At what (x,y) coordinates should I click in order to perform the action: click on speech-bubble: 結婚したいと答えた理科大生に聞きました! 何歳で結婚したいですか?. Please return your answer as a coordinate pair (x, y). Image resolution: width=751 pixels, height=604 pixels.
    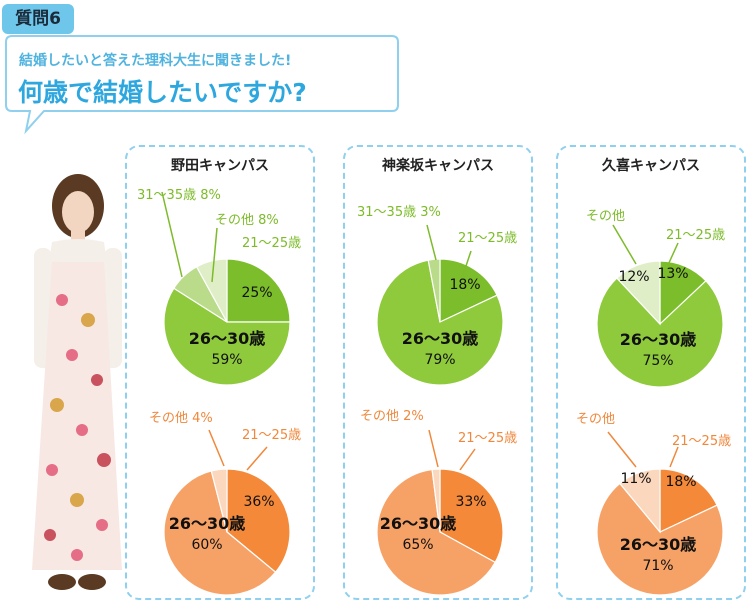
    Looking at the image, I should click on (201, 85).